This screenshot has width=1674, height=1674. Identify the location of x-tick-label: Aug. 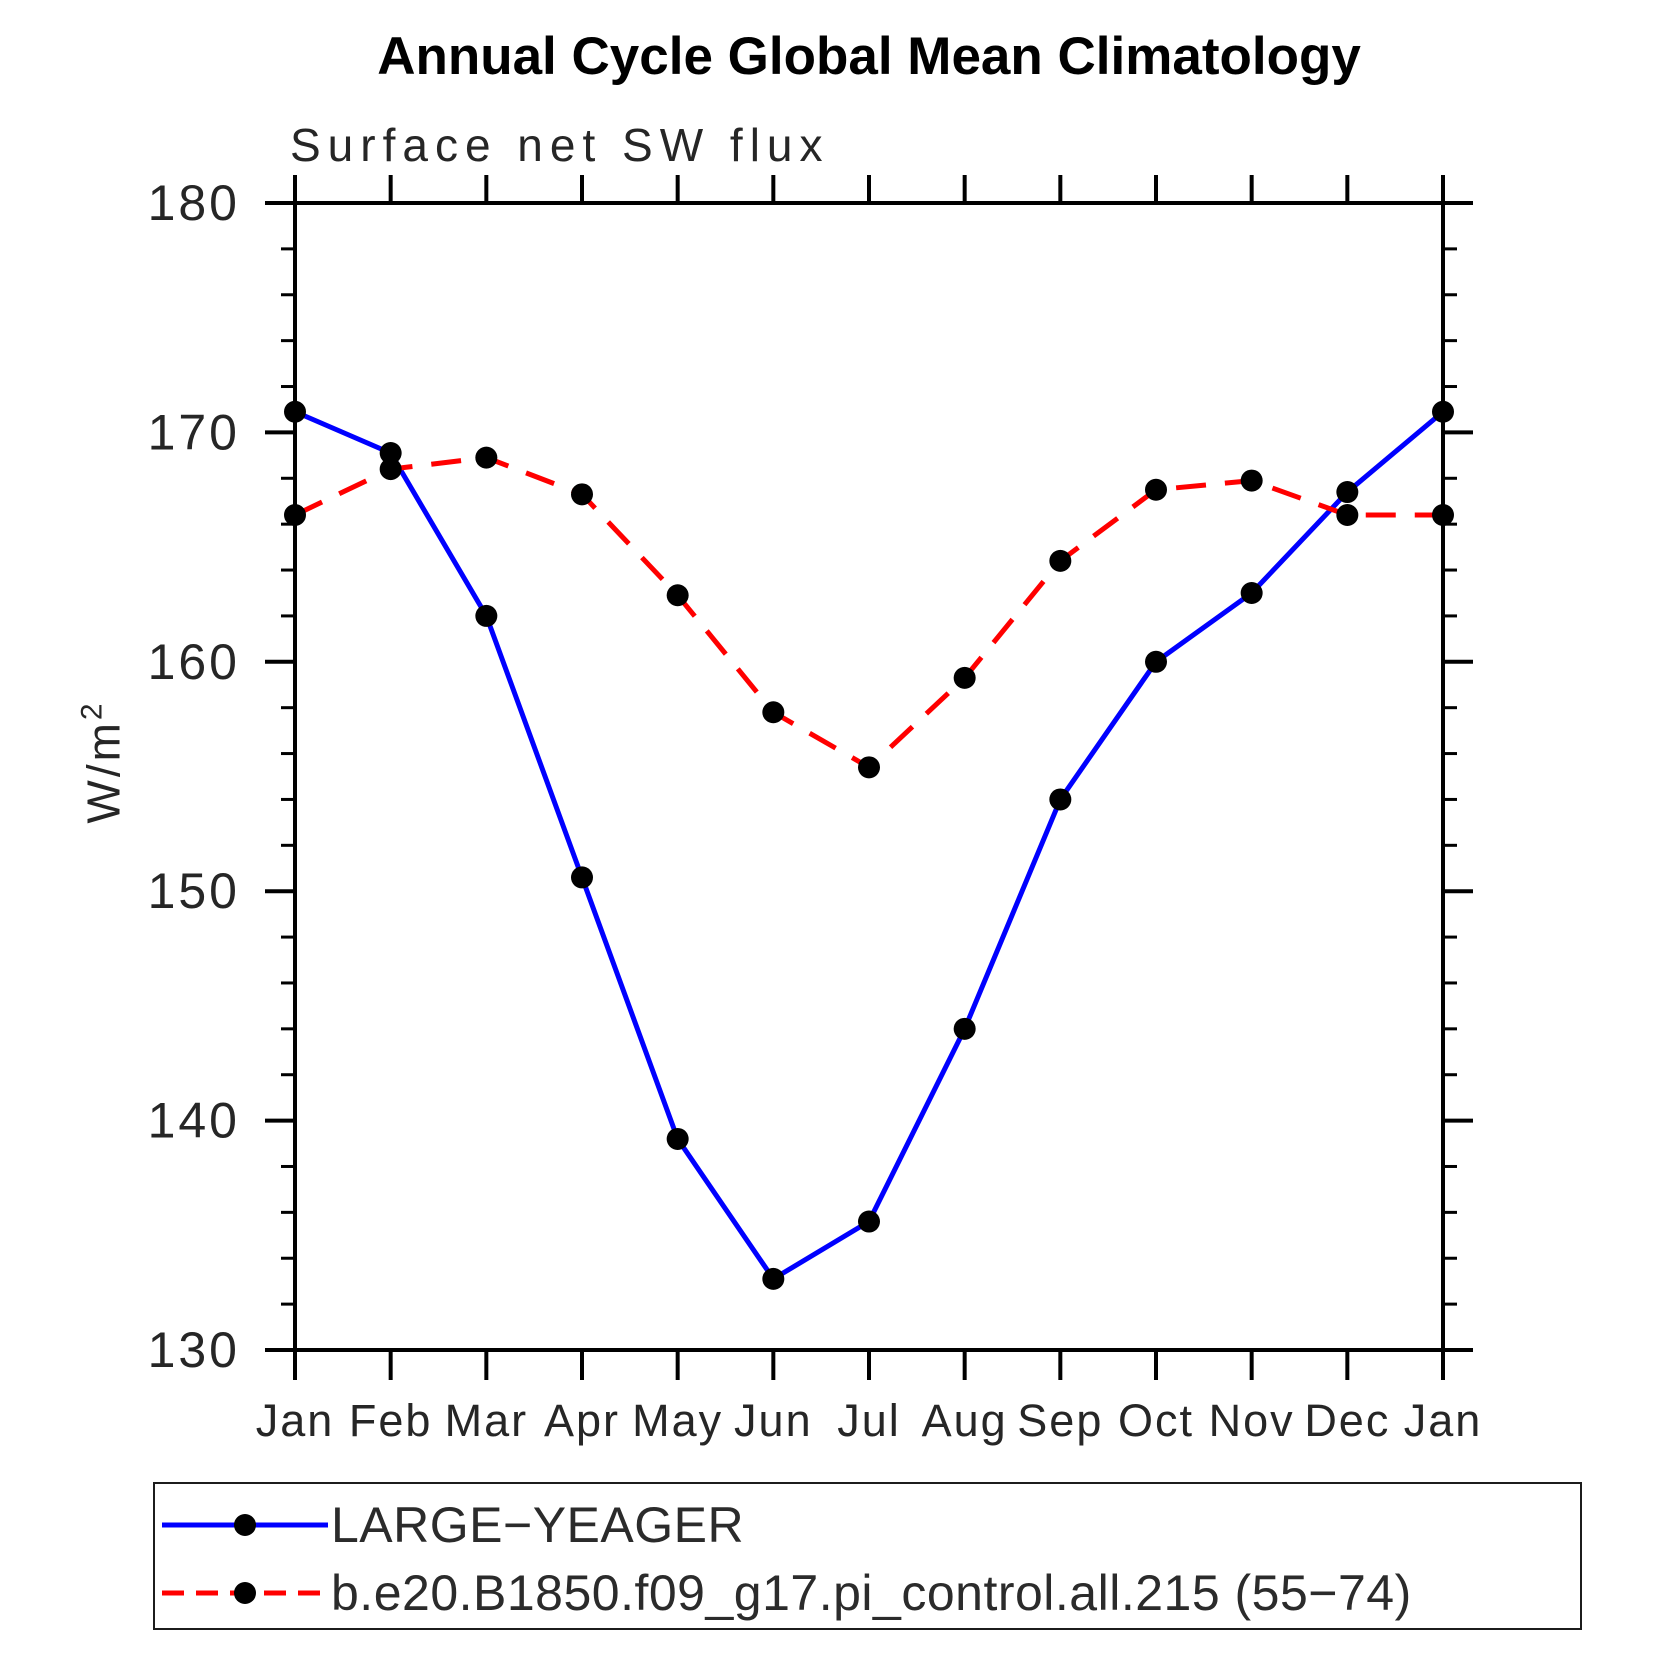
(965, 1420).